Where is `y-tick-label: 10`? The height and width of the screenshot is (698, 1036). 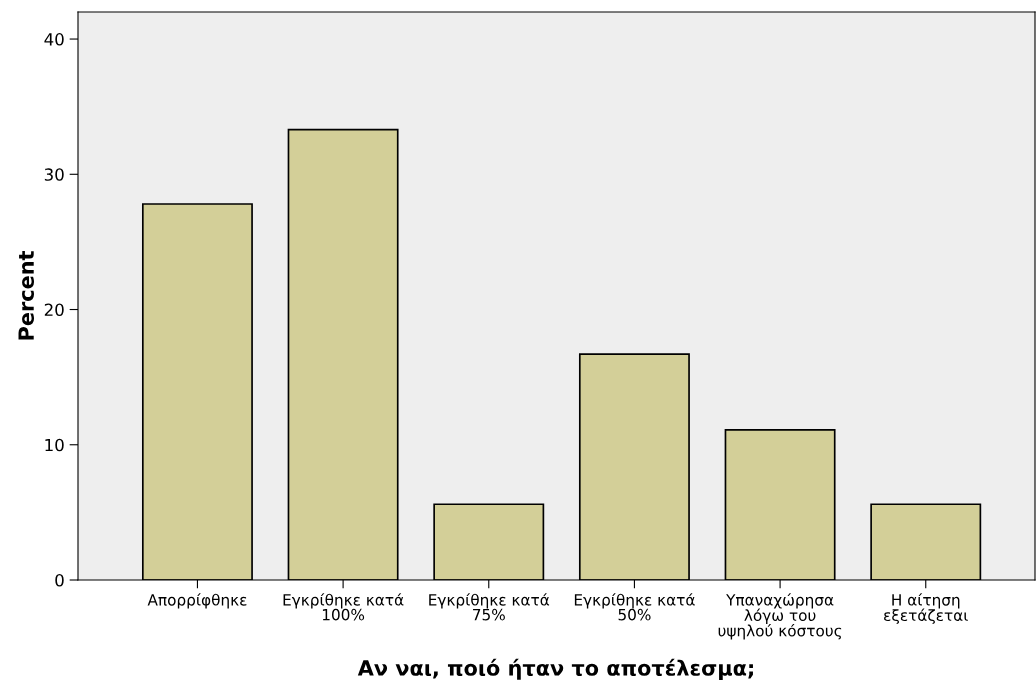 y-tick-label: 10 is located at coordinates (54, 445).